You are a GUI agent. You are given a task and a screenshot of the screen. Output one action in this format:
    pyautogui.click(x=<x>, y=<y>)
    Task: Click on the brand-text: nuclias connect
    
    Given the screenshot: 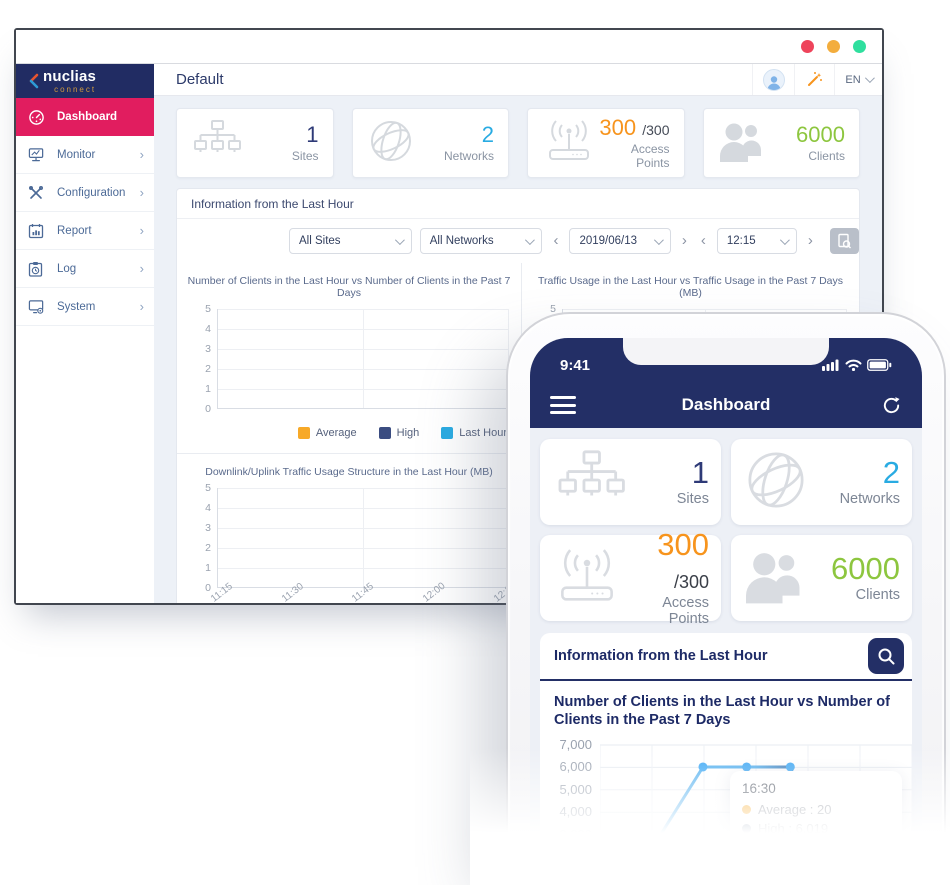 What is the action you would take?
    pyautogui.click(x=69, y=81)
    